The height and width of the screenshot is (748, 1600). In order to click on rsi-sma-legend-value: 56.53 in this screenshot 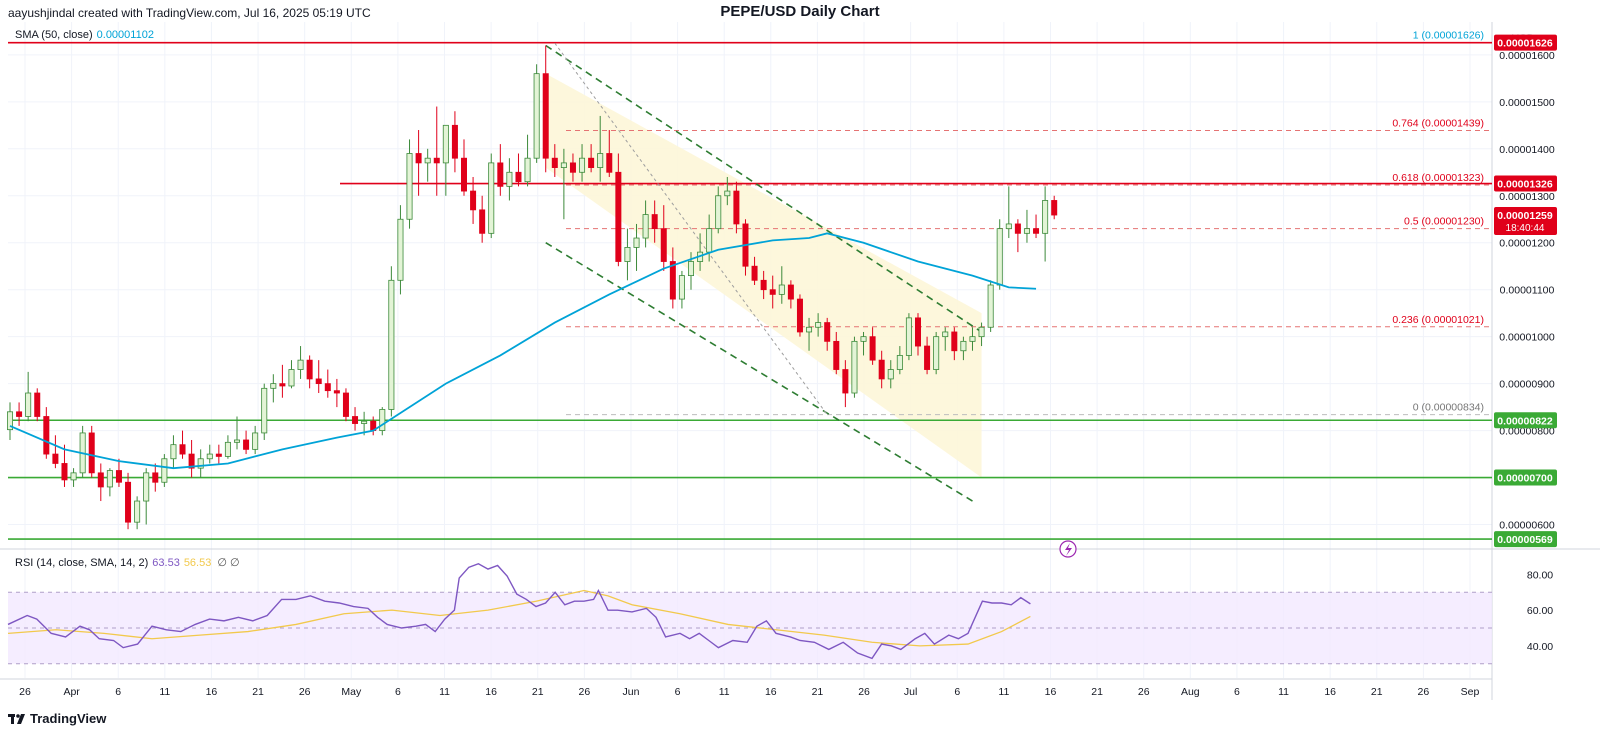, I will do `click(197, 563)`.